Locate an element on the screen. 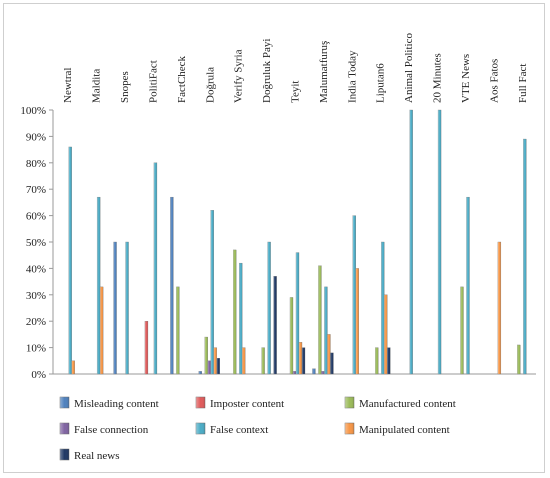 The width and height of the screenshot is (550, 478). category-label-animal-politico: Animal Politico is located at coordinates (409, 68).